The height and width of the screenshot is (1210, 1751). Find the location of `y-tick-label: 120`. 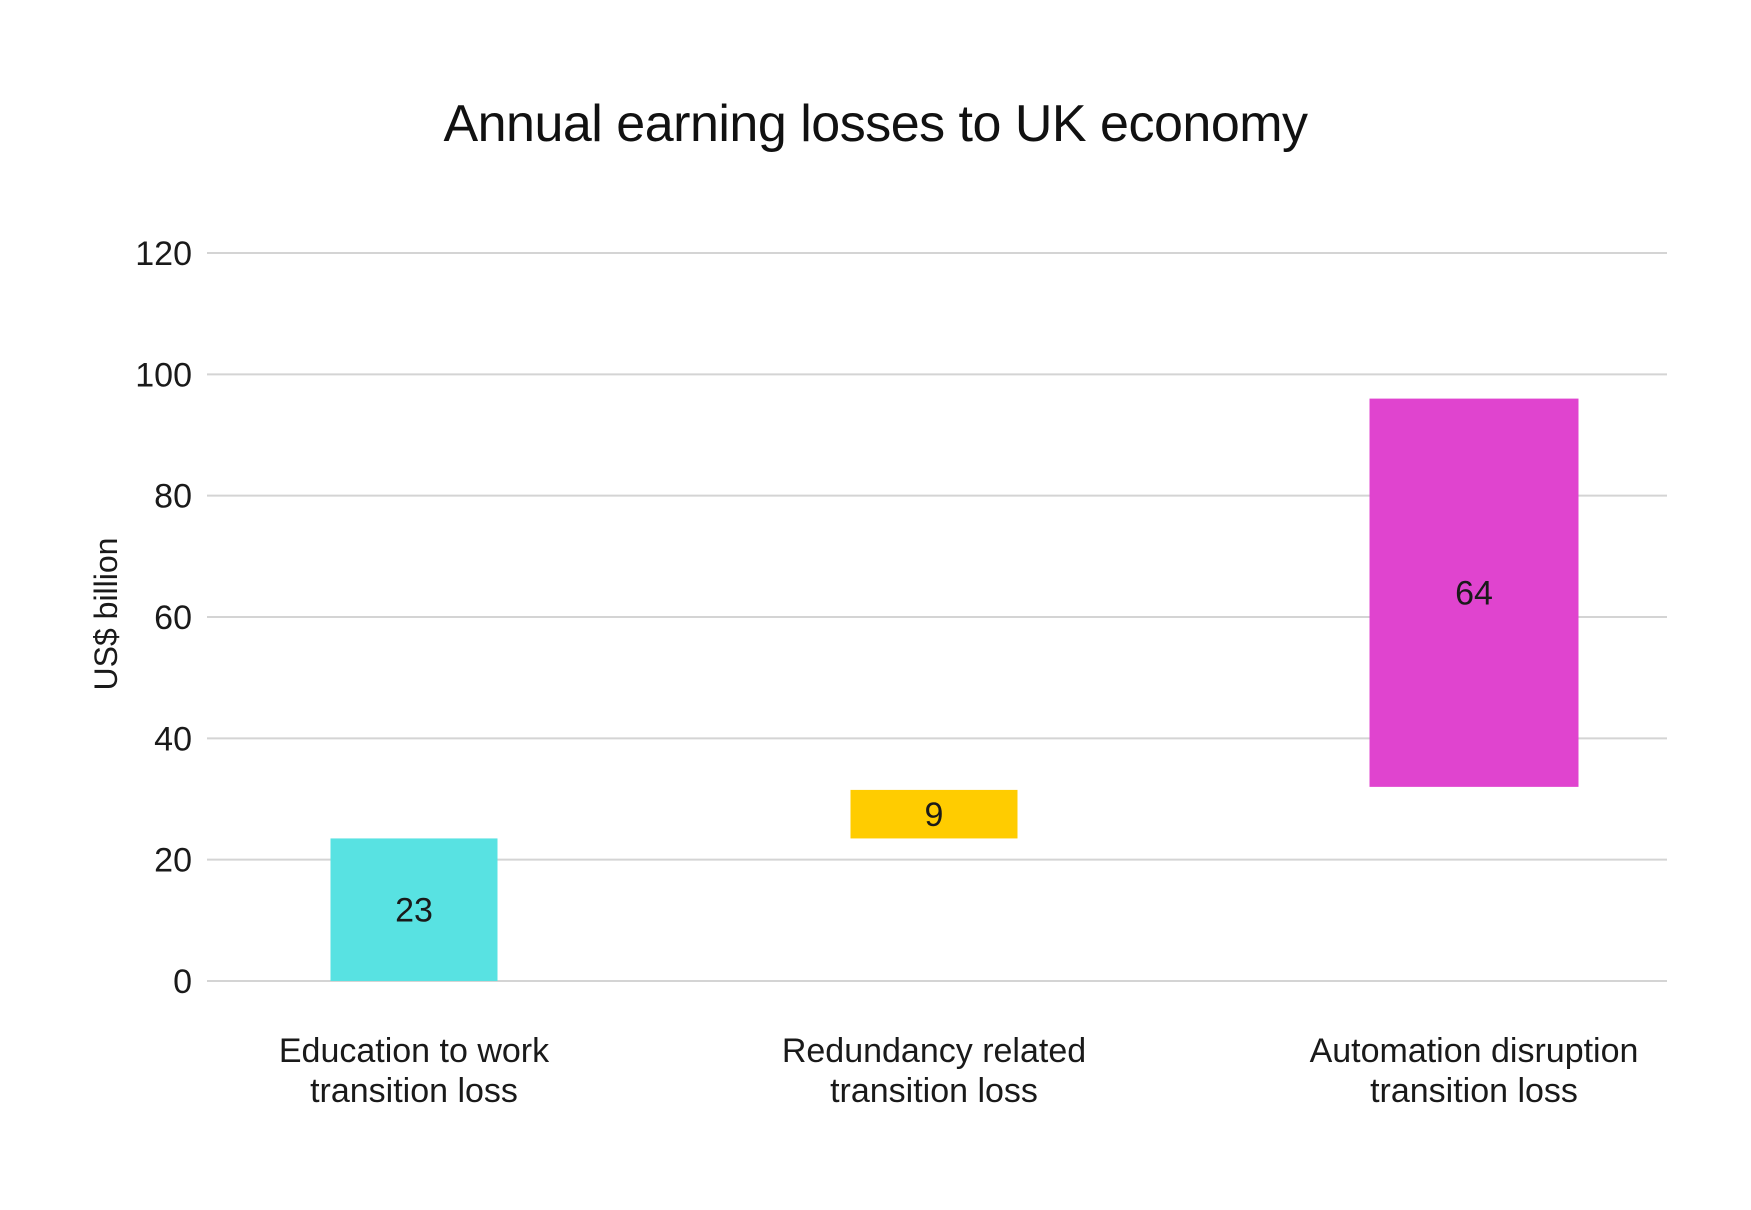

y-tick-label: 120 is located at coordinates (163, 254).